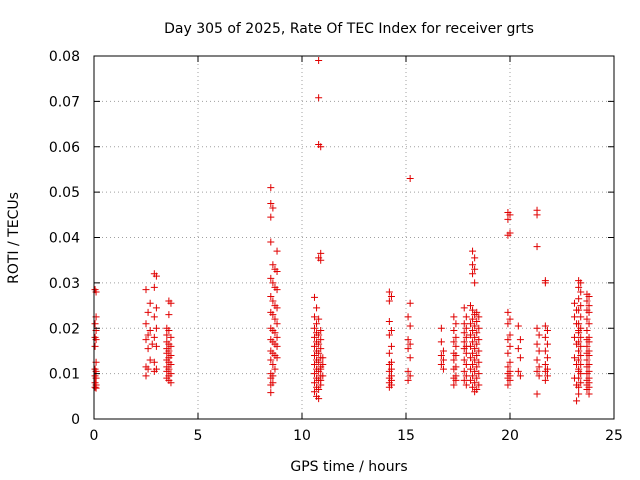 Image resolution: width=640 pixels, height=480 pixels. Describe the element at coordinates (64, 102) in the screenshot. I see `y-tick-label: 0.07` at that location.